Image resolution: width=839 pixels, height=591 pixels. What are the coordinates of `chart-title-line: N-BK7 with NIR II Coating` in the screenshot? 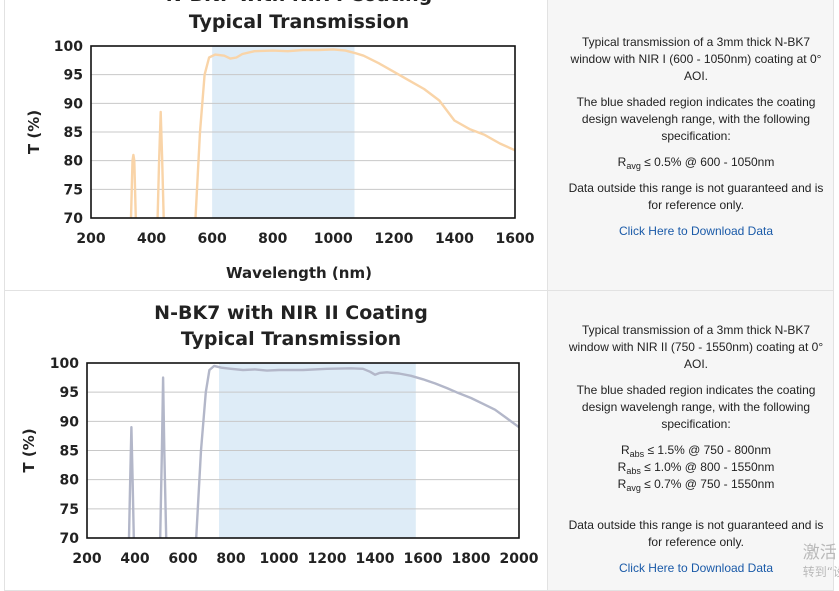 It's located at (291, 313).